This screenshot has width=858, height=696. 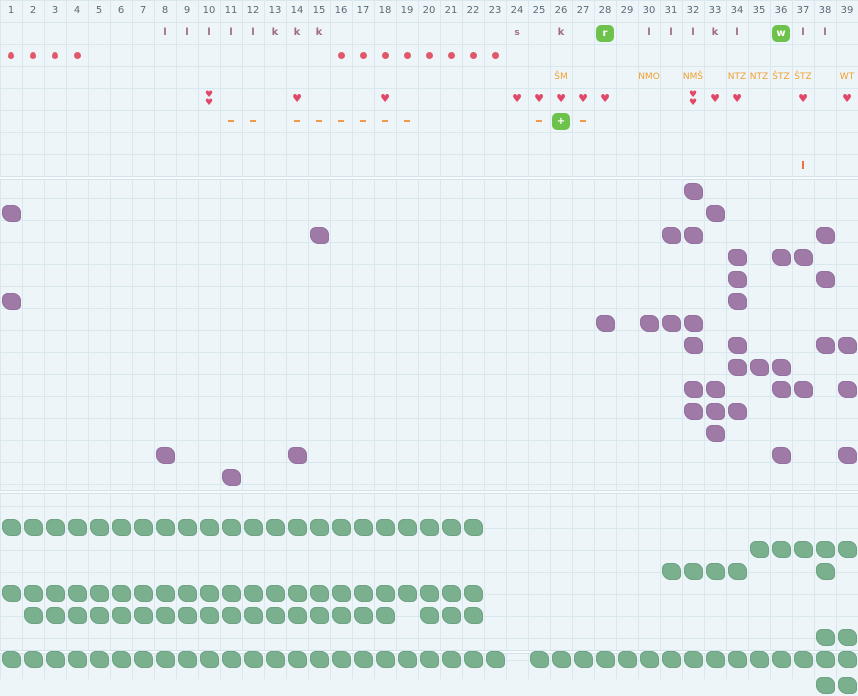 What do you see at coordinates (649, 77) in the screenshot?
I see `code-label: NMO` at bounding box center [649, 77].